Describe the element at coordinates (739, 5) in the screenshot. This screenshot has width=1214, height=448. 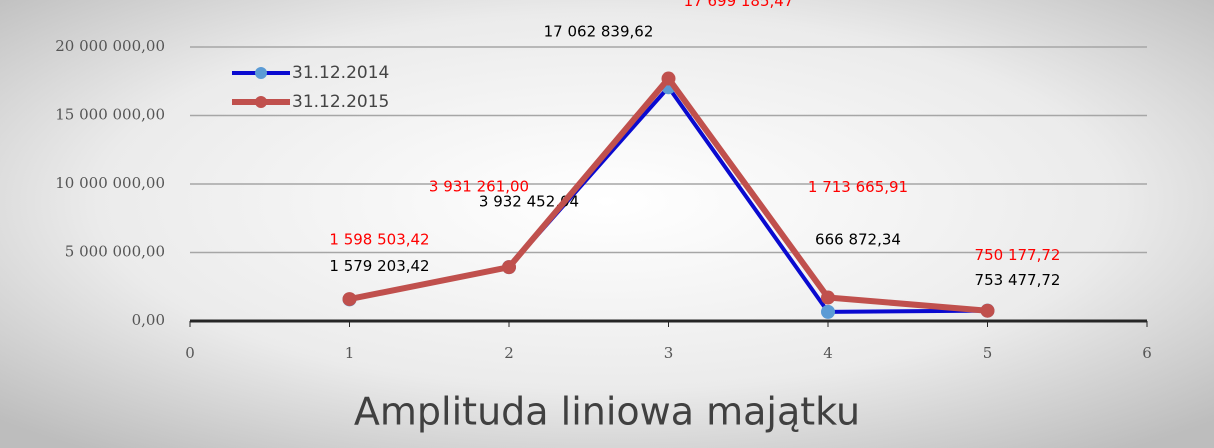
I see `value-label: 17 699 185,47` at that location.